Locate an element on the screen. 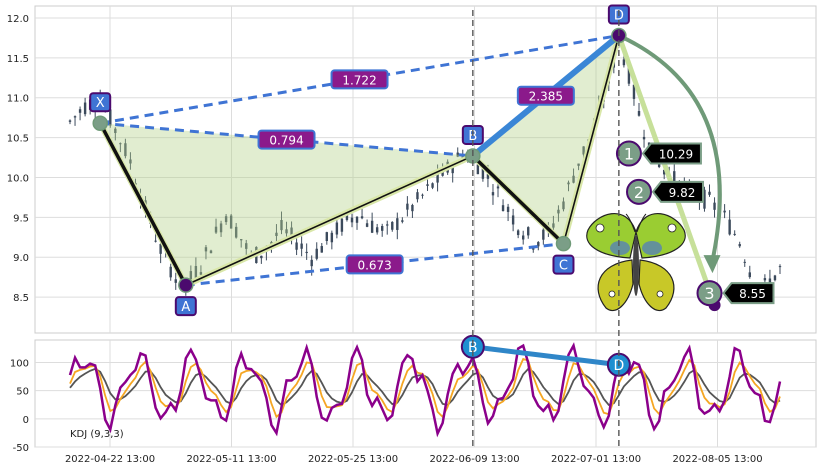 Image resolution: width=822 pixels, height=471 pixels. ratio-label: 0.673 is located at coordinates (374, 265).